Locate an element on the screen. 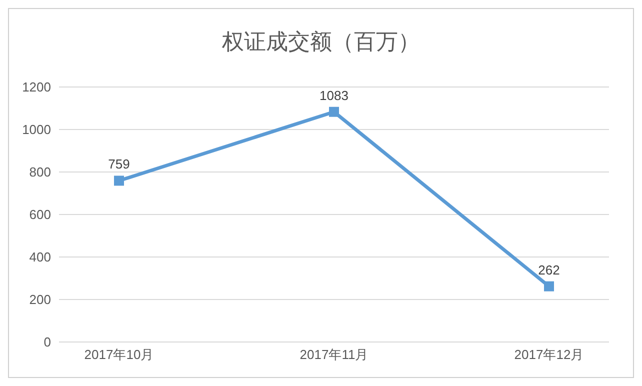  data-label: 1083 is located at coordinates (334, 95).